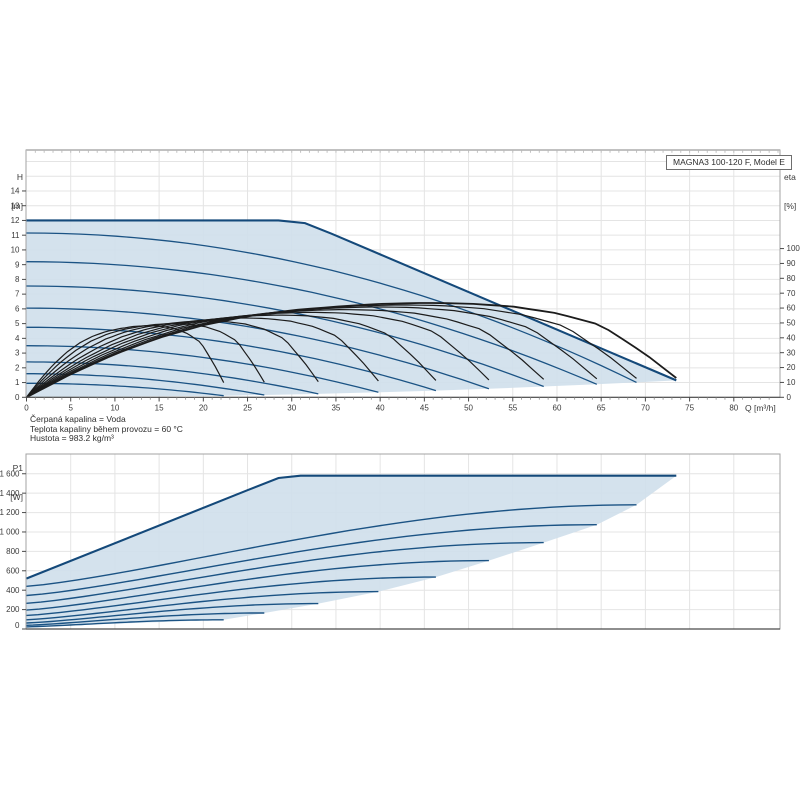  I want to click on eta-tick-label: 40, so click(791, 337).